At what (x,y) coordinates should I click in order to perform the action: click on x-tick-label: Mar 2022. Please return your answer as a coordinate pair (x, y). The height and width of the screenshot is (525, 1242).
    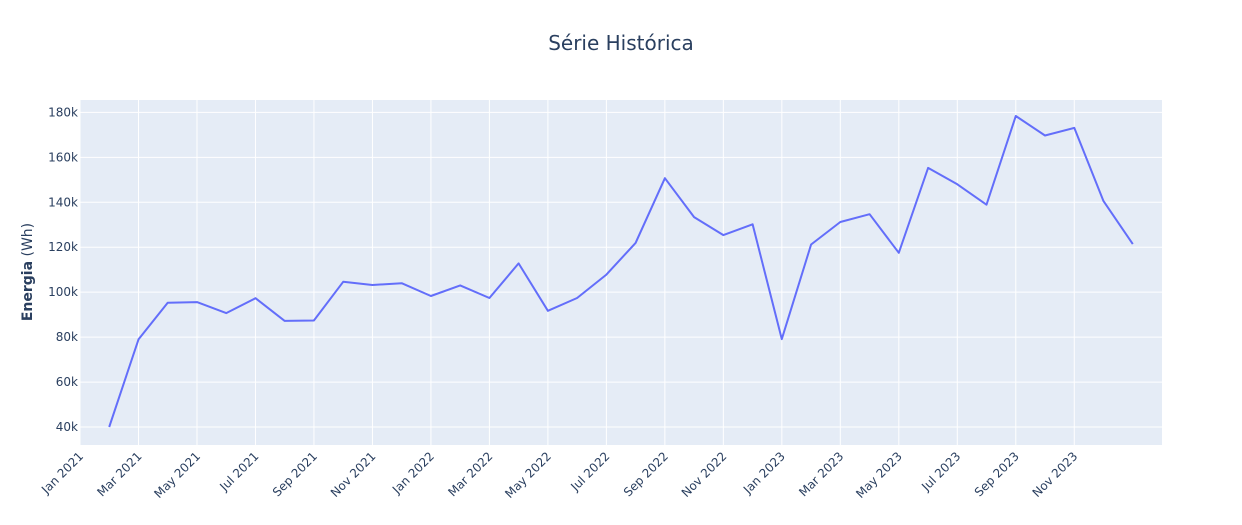
    Looking at the image, I should click on (470, 474).